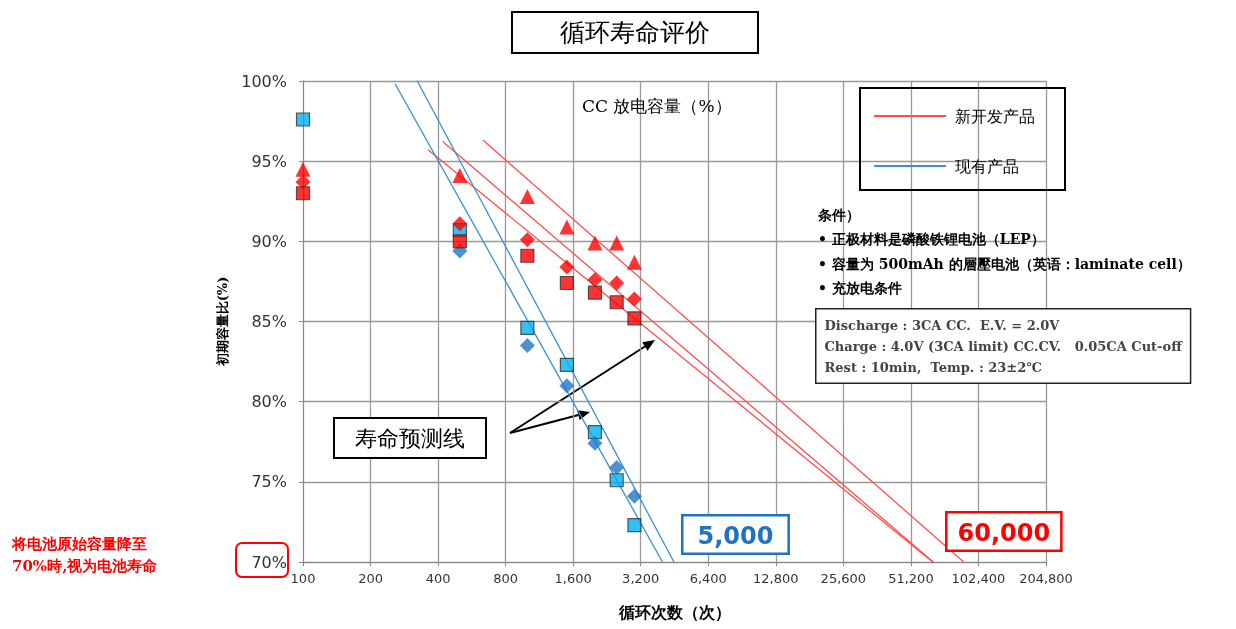 The width and height of the screenshot is (1236, 629). Describe the element at coordinates (735, 535) in the screenshot. I see `annotation: 5,000` at that location.